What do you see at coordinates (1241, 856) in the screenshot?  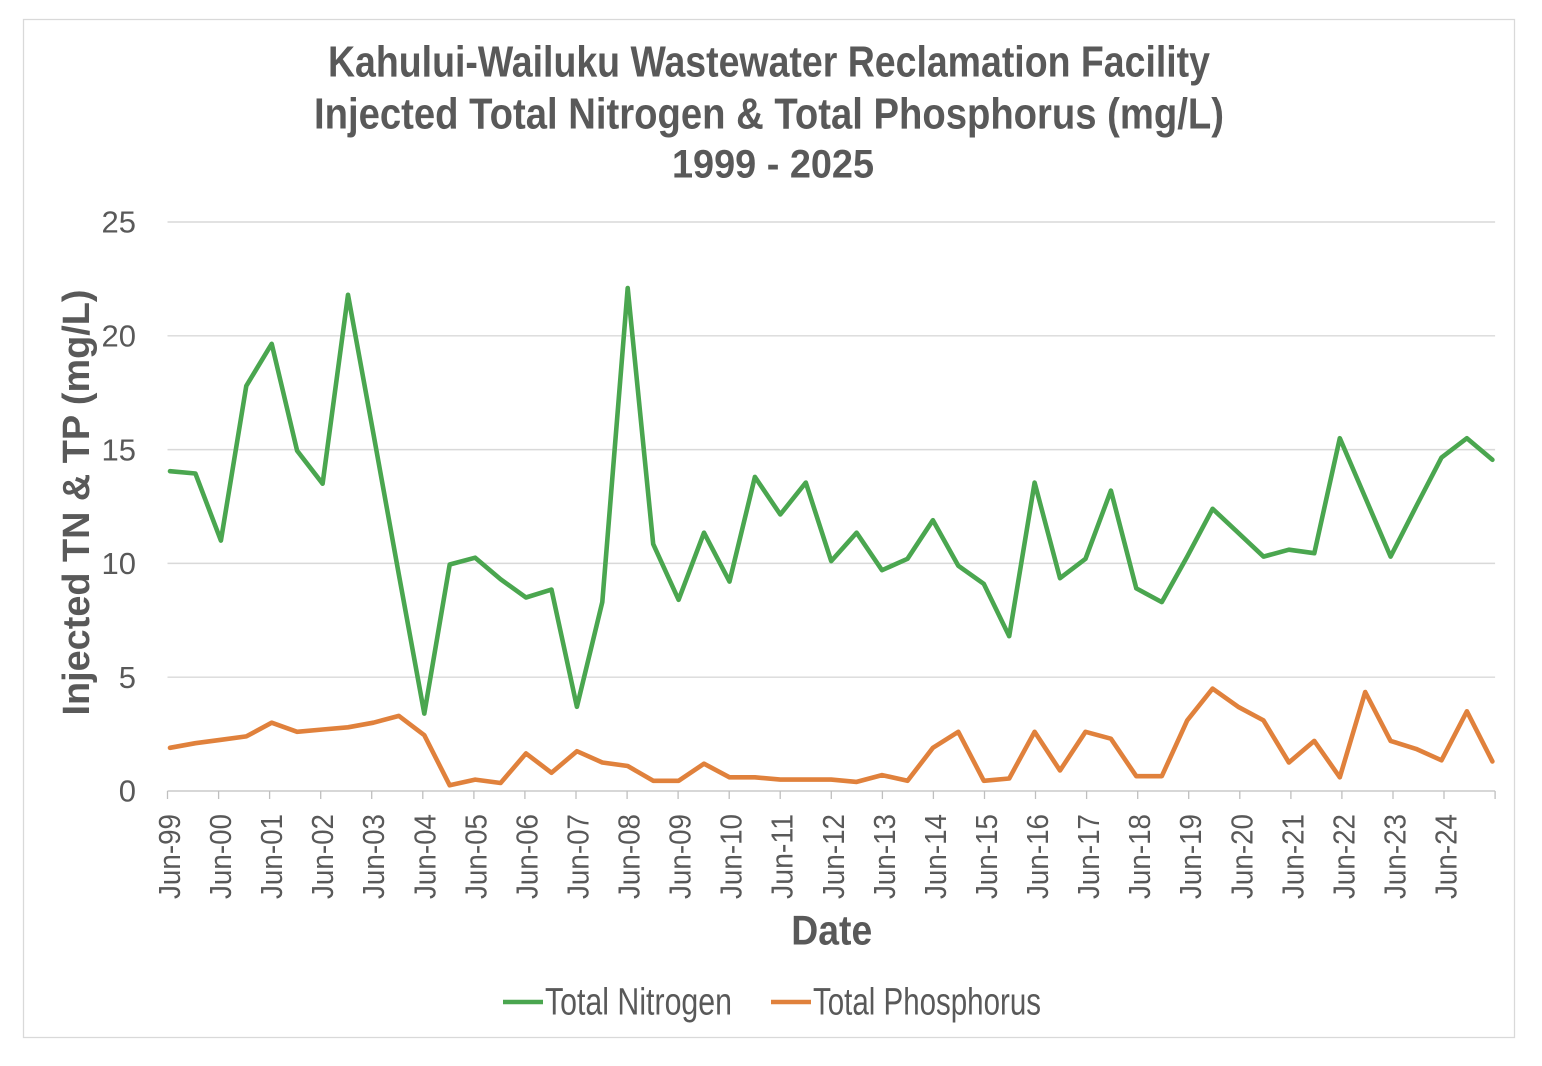 I see `svg-text: Jun-20` at bounding box center [1241, 856].